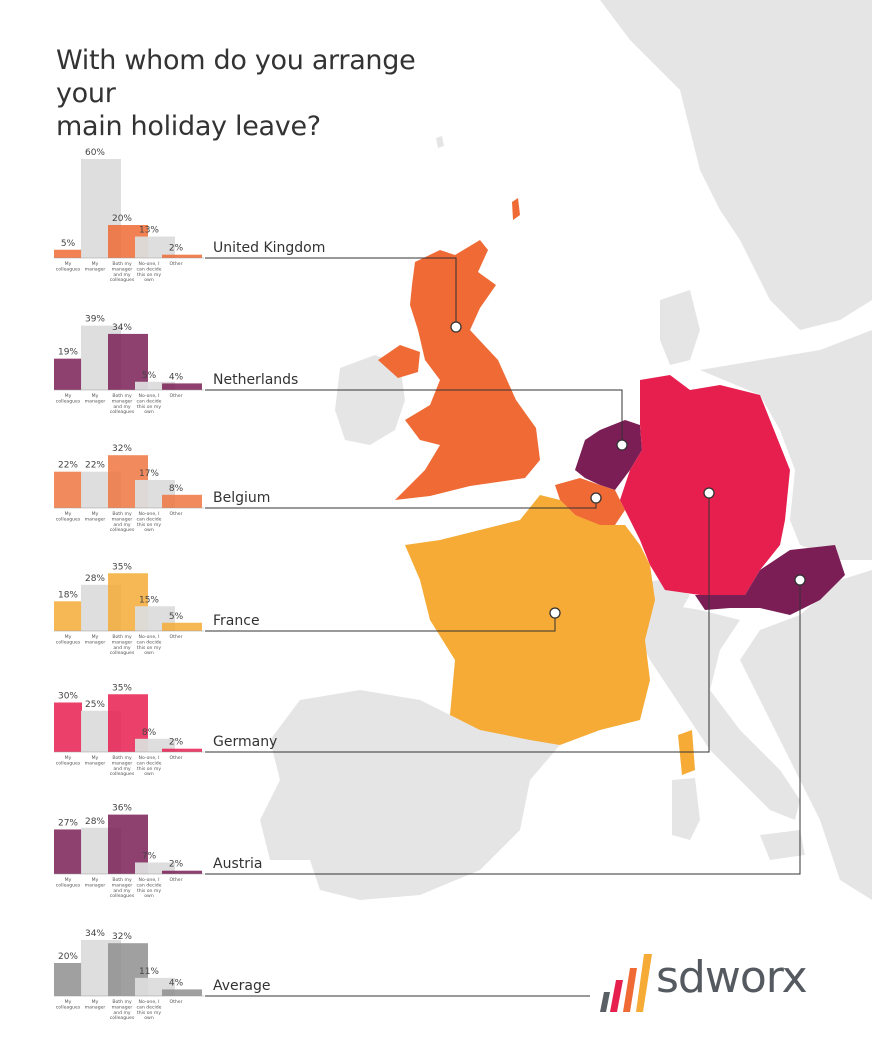 The height and width of the screenshot is (1052, 872). I want to click on map-germany, so click(705, 485).